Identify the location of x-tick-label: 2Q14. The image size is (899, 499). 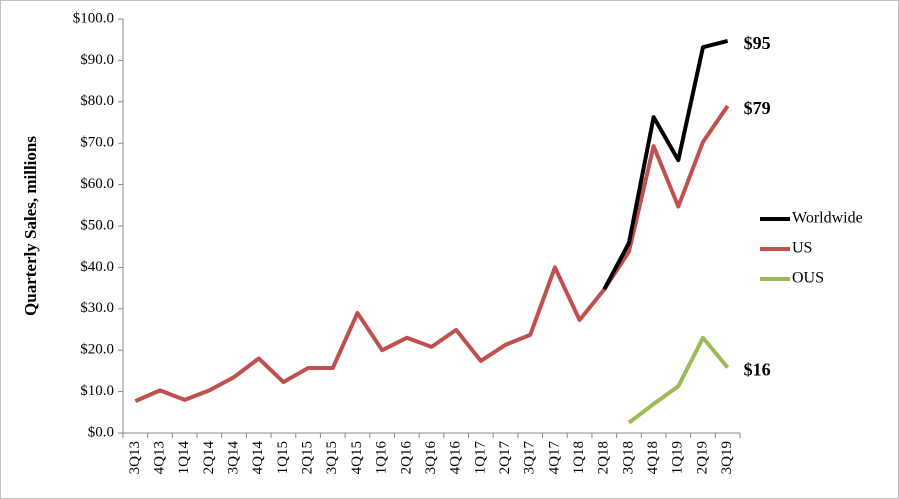
(209, 458).